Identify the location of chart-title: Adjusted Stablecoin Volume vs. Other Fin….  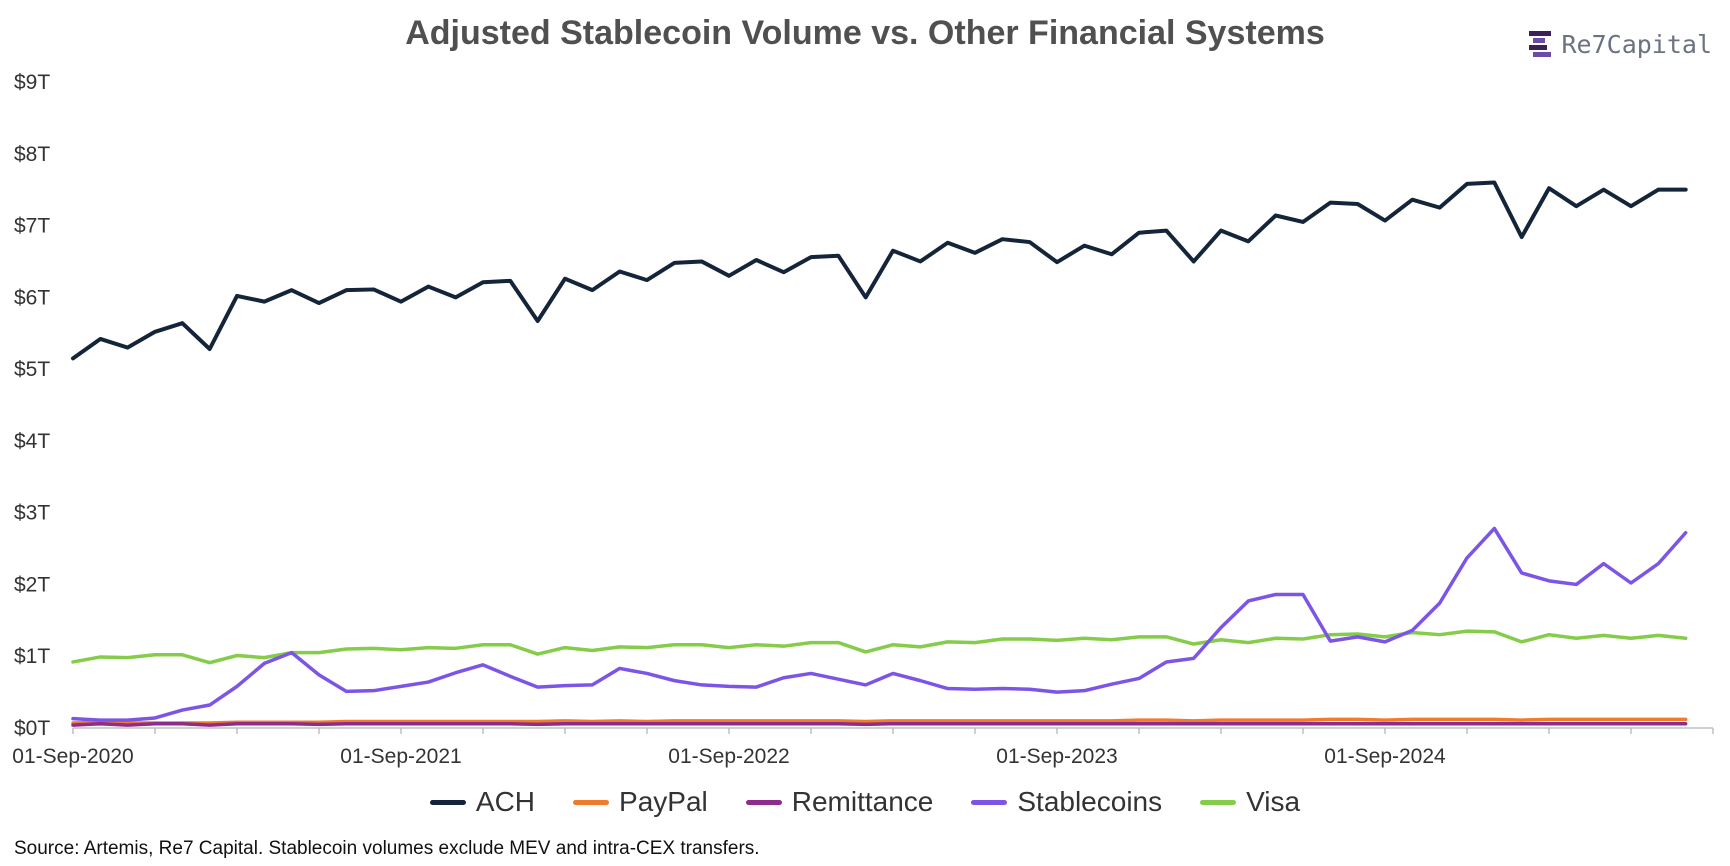
(865, 33).